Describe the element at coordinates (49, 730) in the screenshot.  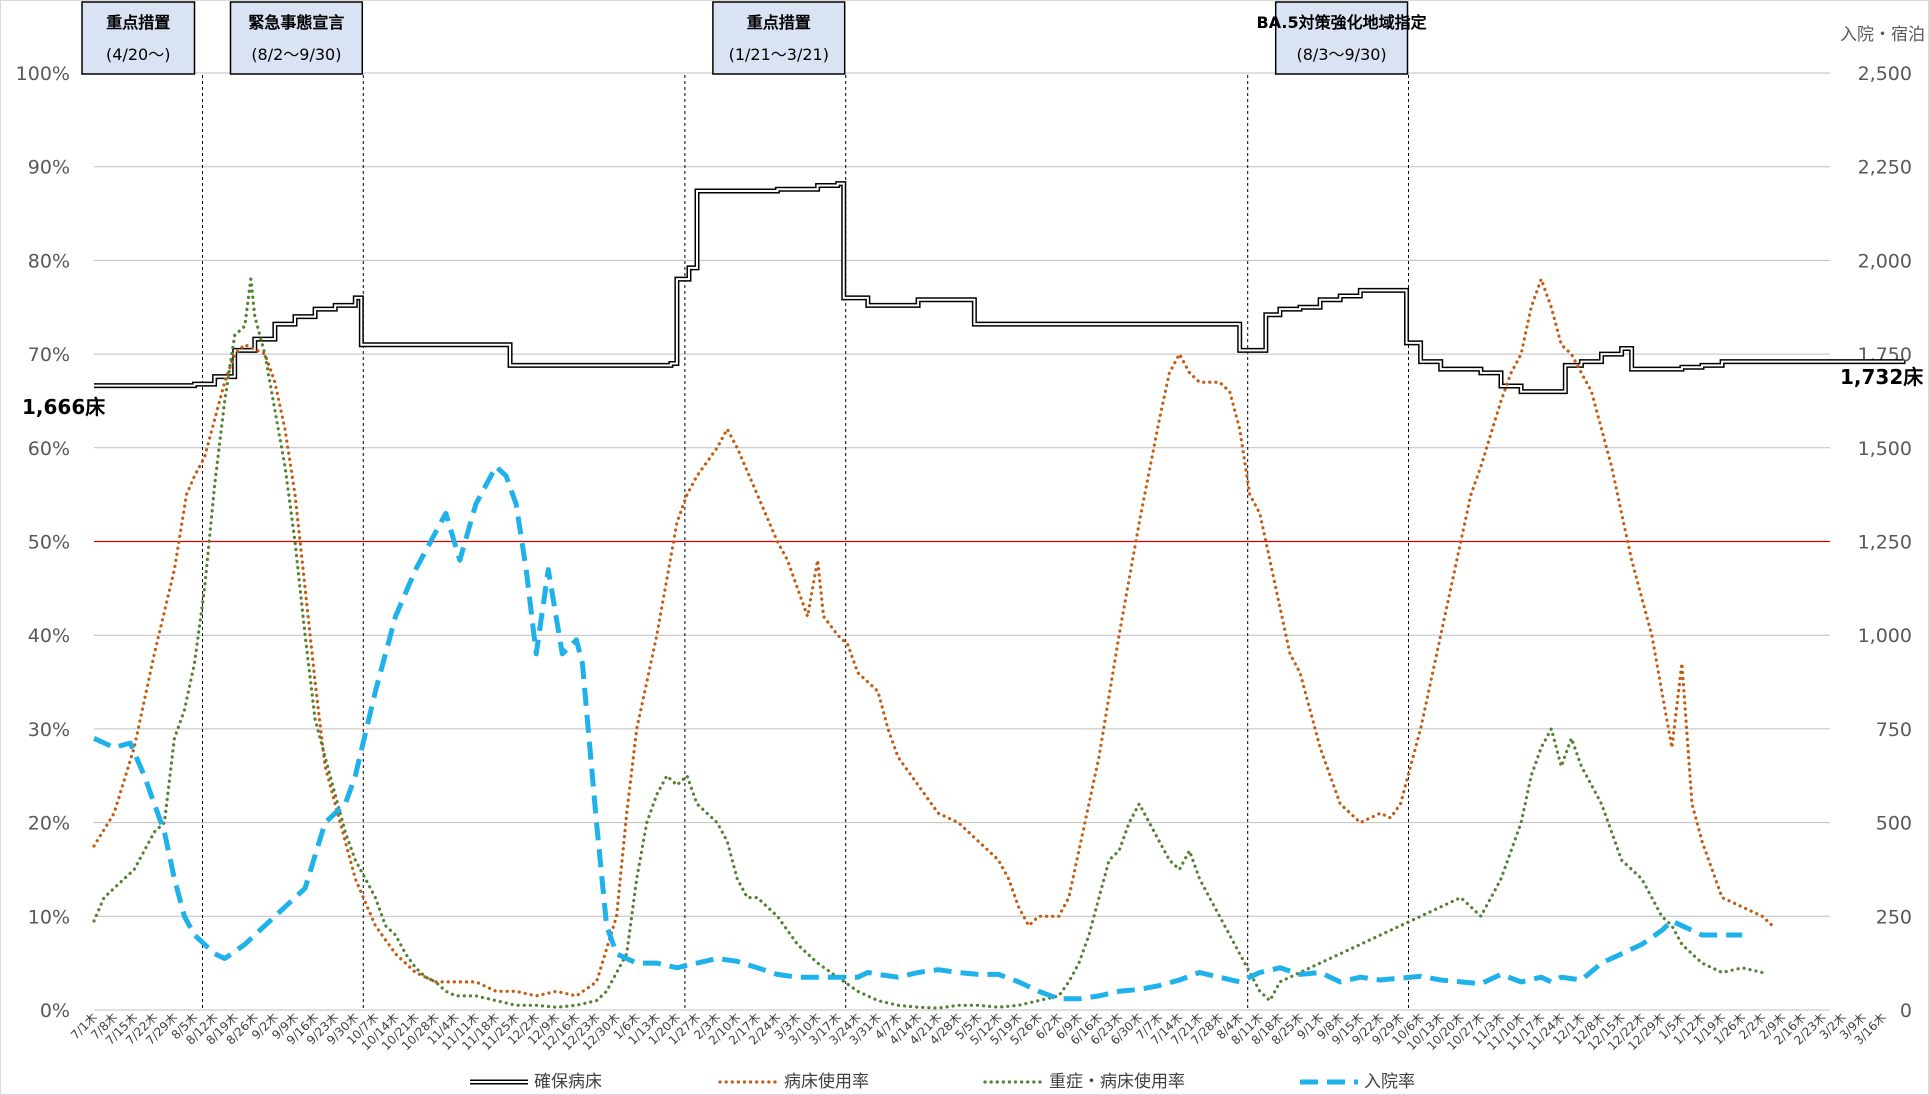
I see `left-tick-label: 30%` at that location.